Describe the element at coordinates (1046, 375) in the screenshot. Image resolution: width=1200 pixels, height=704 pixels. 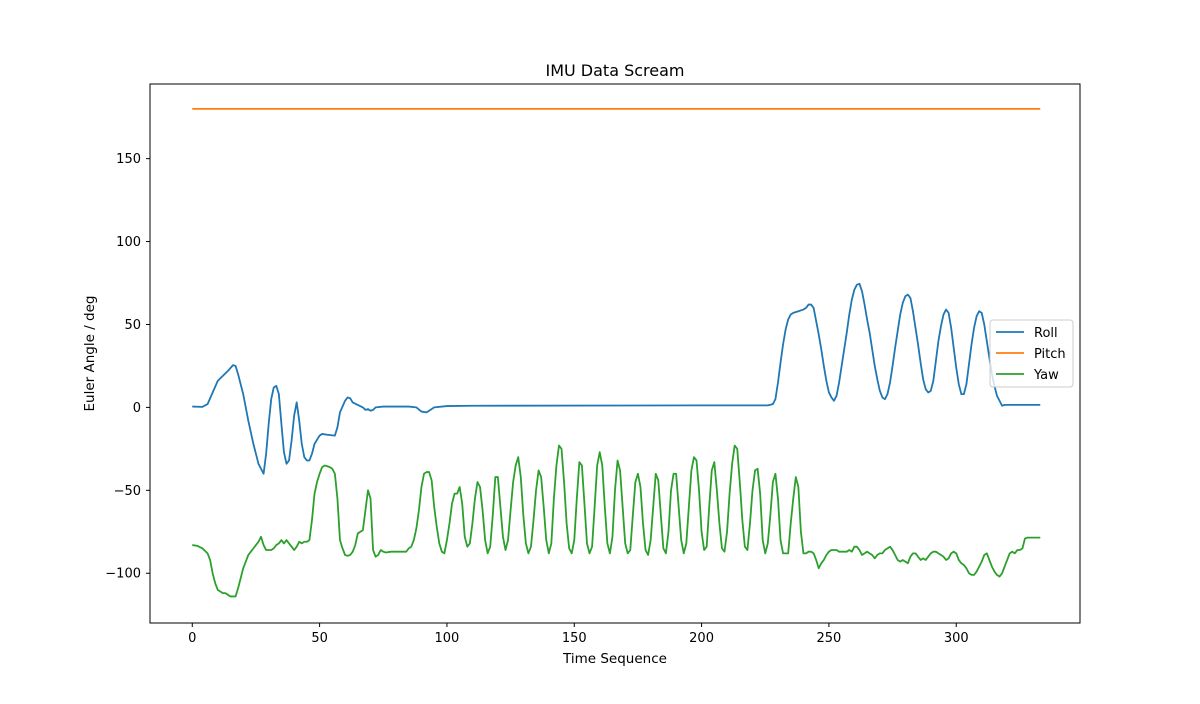
I see `legend-label-yaw: Yaw` at that location.